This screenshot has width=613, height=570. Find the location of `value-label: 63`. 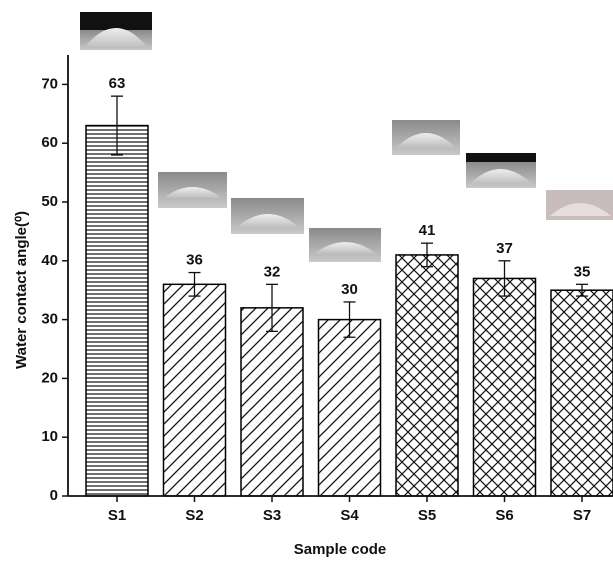

value-label: 63 is located at coordinates (117, 83).